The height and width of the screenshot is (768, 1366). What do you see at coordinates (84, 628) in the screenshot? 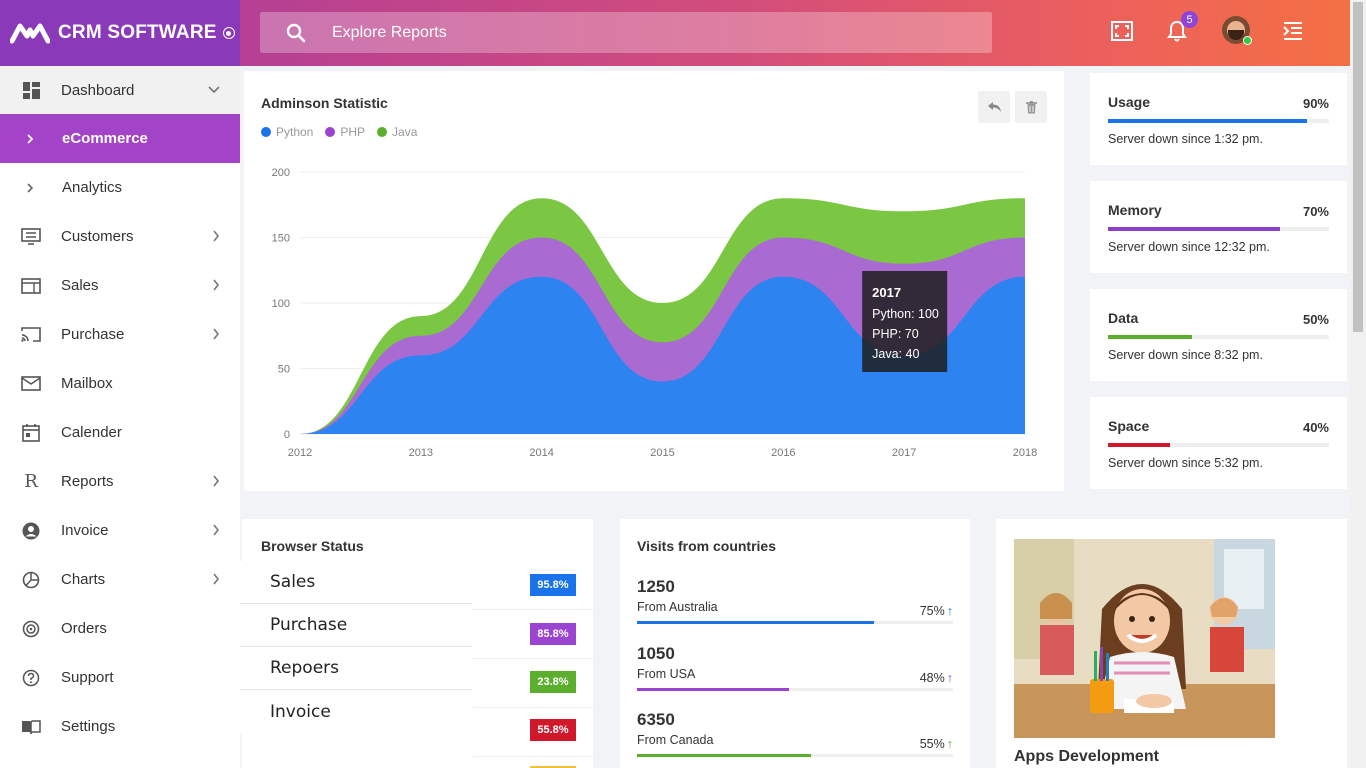
I see `sidebar-item-label: Orders` at bounding box center [84, 628].